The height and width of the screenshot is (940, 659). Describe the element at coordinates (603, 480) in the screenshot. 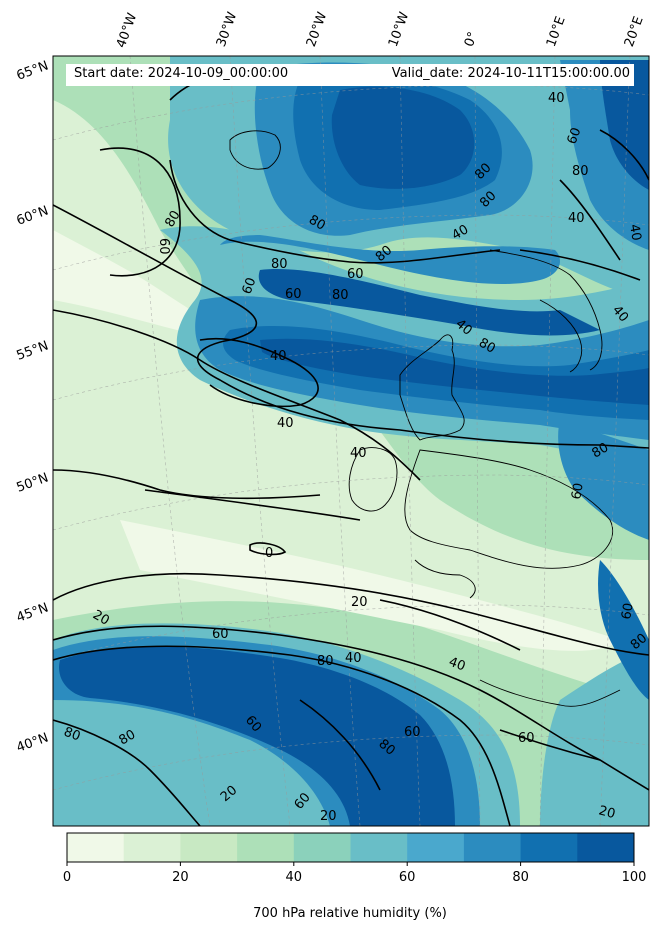

I see `east-moist-region` at that location.